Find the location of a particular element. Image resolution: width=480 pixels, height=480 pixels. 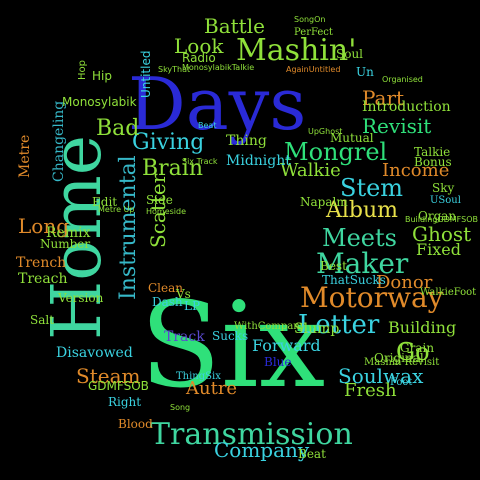

cloud-word: Thing is located at coordinates (246, 141).